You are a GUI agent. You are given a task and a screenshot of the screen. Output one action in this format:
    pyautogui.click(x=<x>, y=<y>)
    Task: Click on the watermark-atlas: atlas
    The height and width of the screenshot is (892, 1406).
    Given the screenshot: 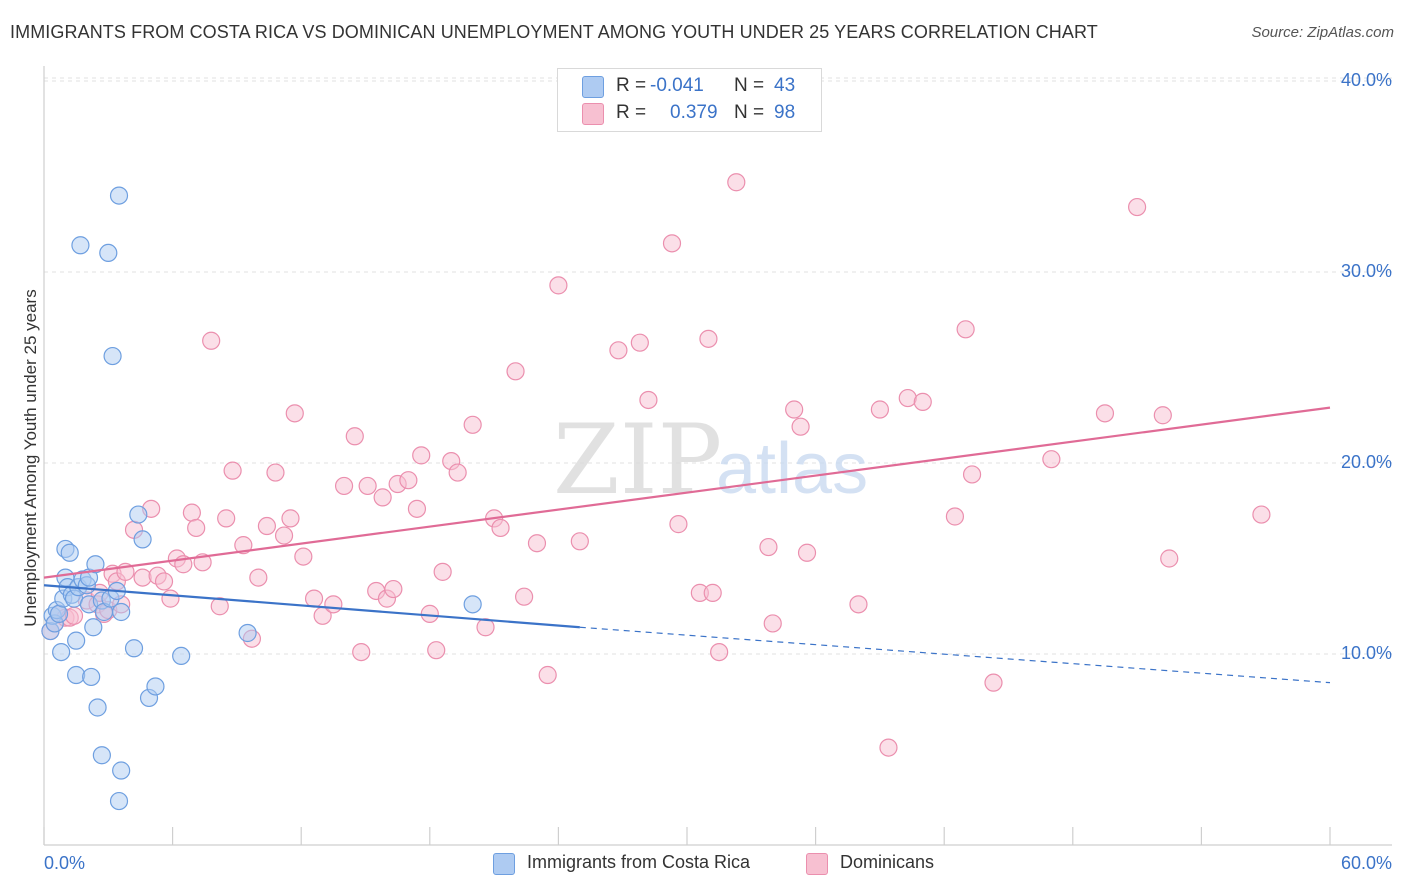 What is the action you would take?
    pyautogui.click(x=792, y=469)
    